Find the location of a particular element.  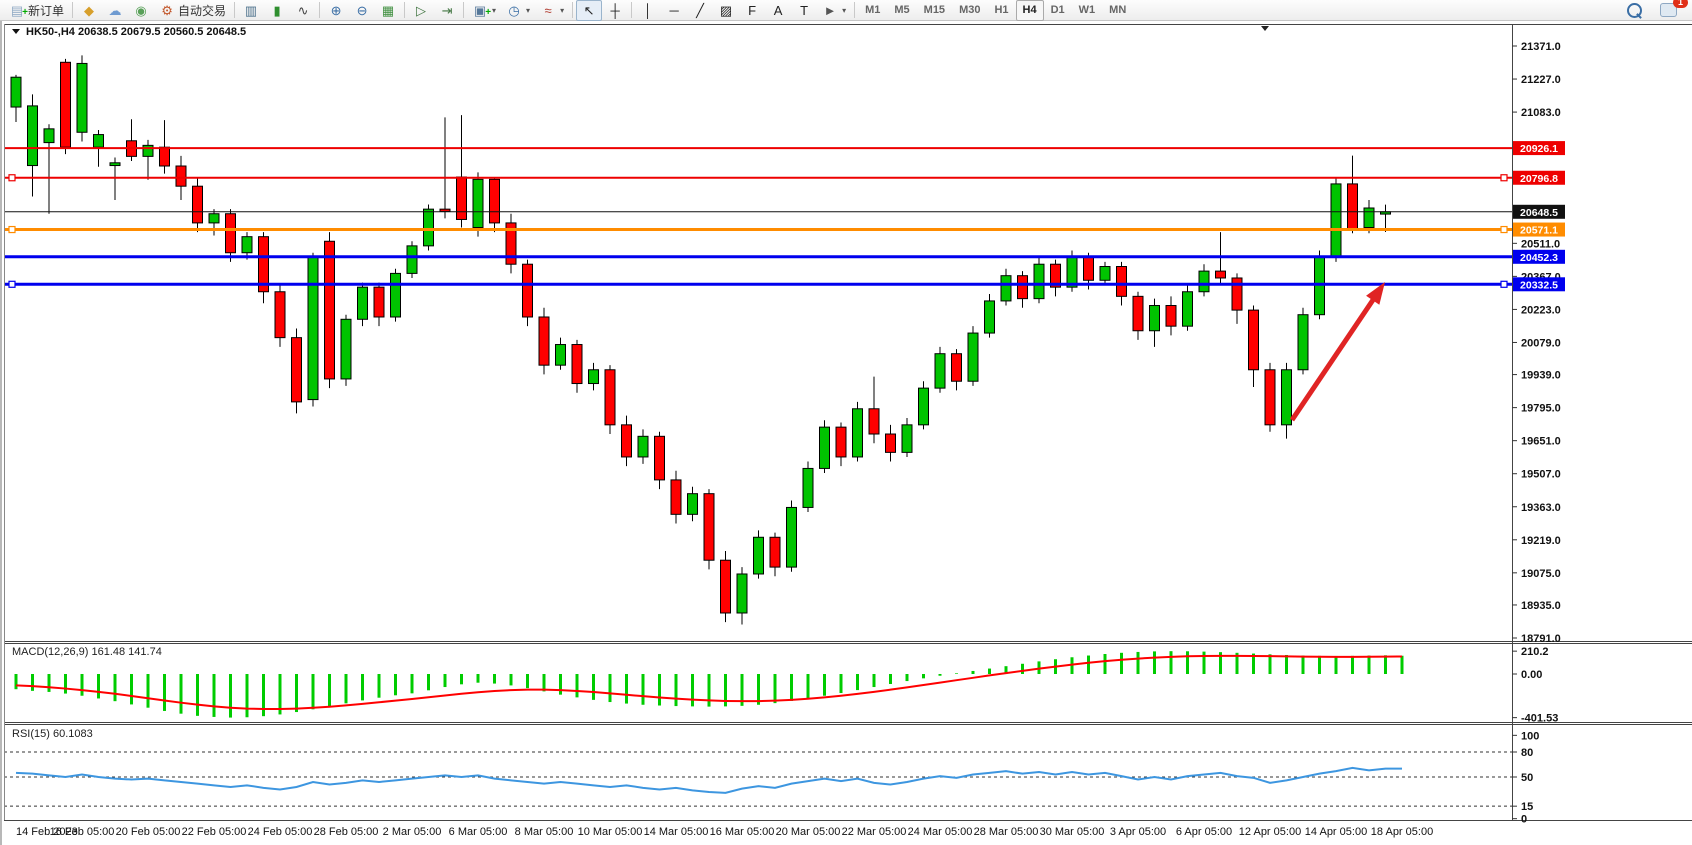

label-icon: T is located at coordinates (804, 10).